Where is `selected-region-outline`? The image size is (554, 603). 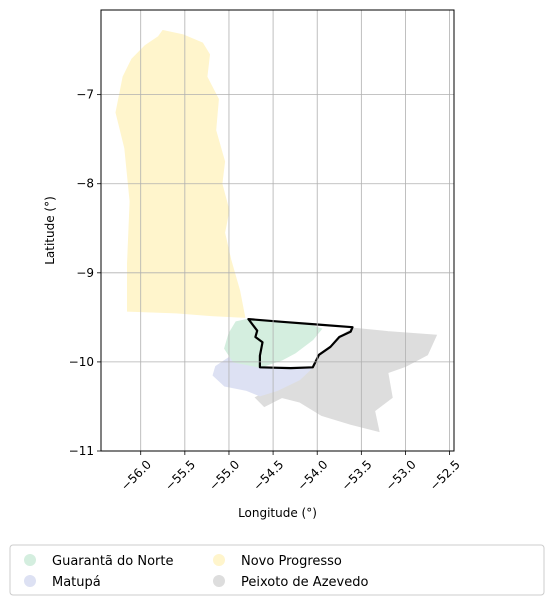
selected-region-outline is located at coordinates (300, 344).